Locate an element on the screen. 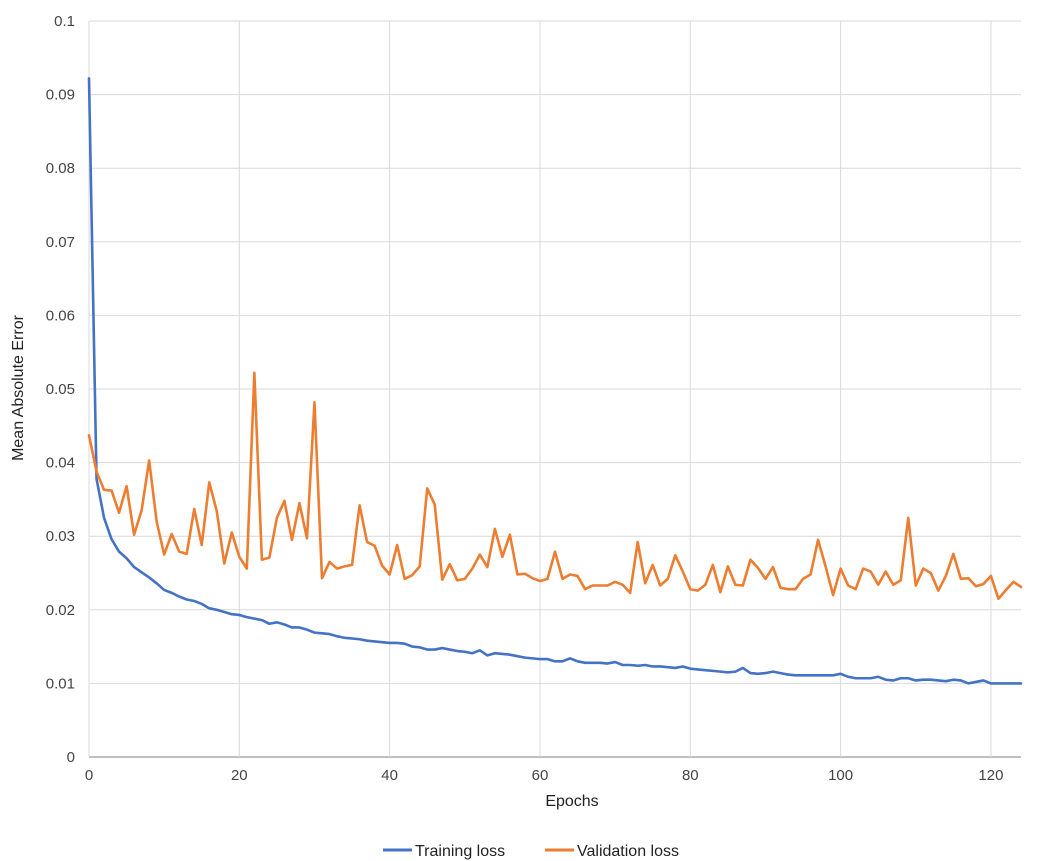  y-axis-title: Mean Absolute Error is located at coordinates (18, 387).